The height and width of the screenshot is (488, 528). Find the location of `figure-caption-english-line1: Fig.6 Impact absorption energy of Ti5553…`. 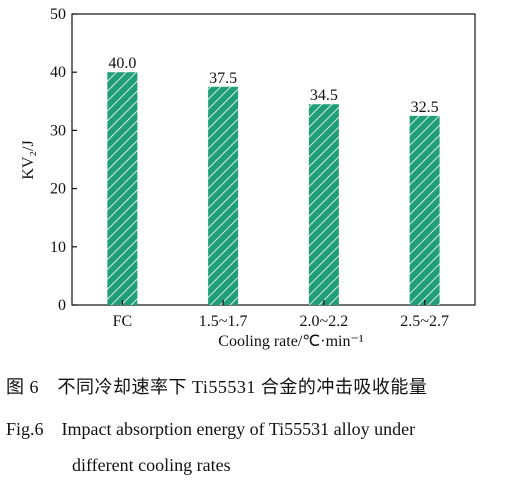

figure-caption-english-line1: Fig.6 Impact absorption energy of Ti5553… is located at coordinates (211, 429).